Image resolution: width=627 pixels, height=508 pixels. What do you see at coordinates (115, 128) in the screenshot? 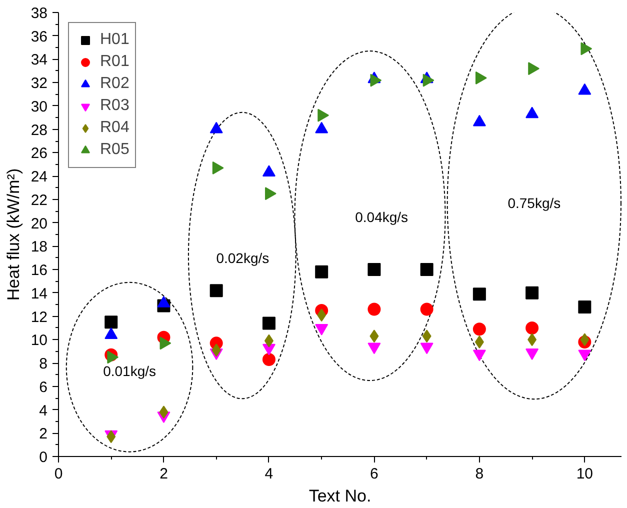
I see `legend-label: R04` at bounding box center [115, 128].